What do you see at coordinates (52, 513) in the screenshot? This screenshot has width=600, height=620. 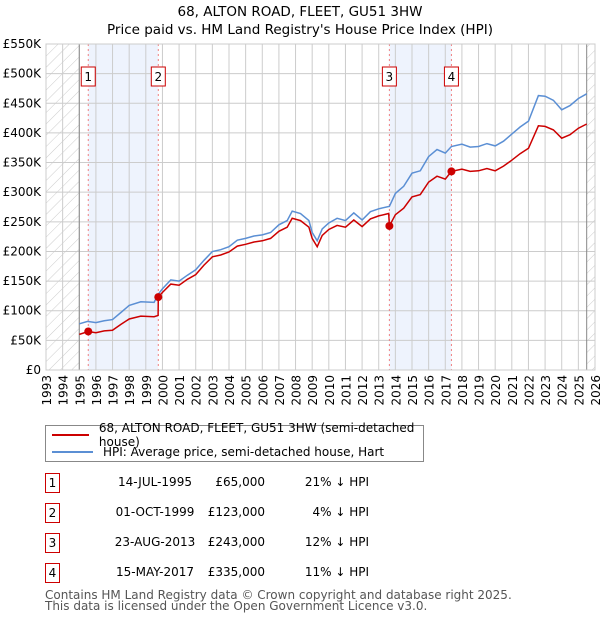 I see `sale-number: 2` at bounding box center [52, 513].